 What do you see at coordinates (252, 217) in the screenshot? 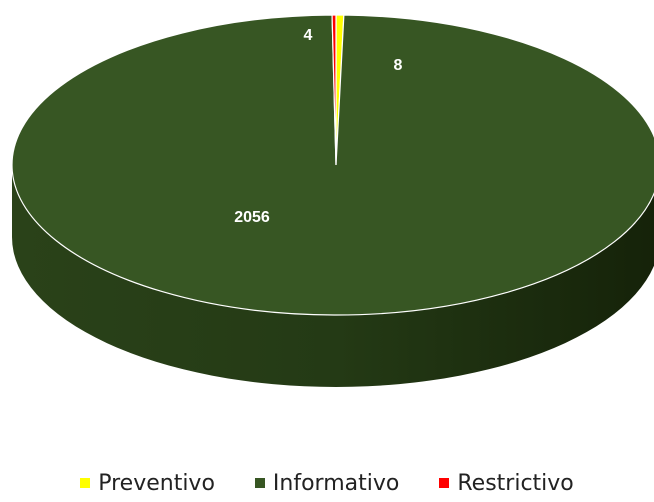
I see `data-label-informativo: 2056` at bounding box center [252, 217].